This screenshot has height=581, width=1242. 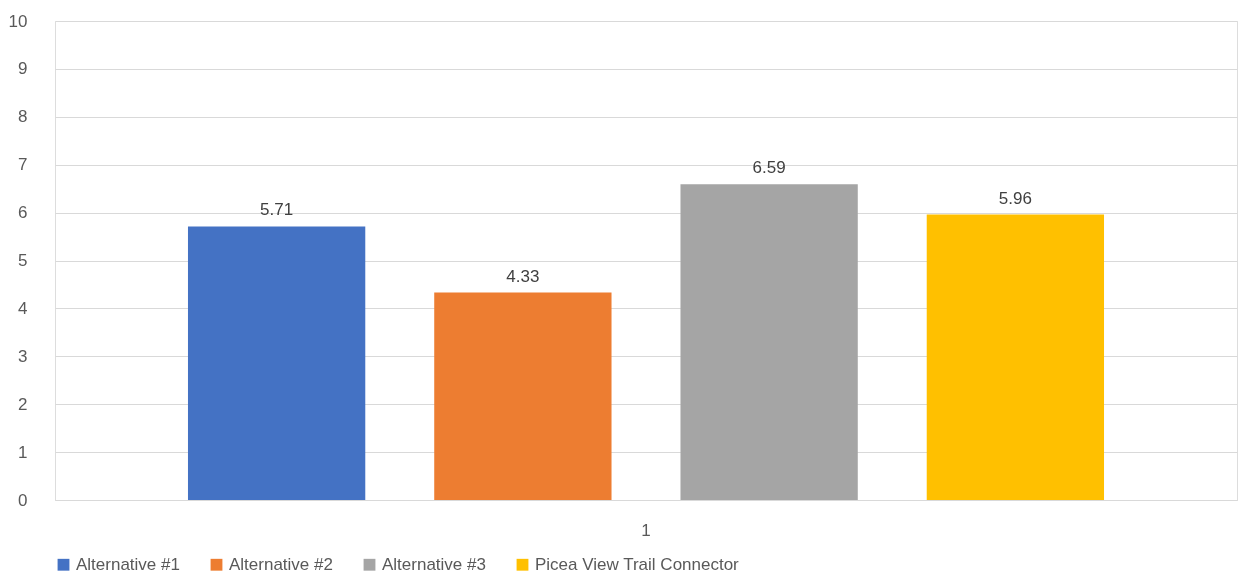 I want to click on data-label: 4.33, so click(x=523, y=276).